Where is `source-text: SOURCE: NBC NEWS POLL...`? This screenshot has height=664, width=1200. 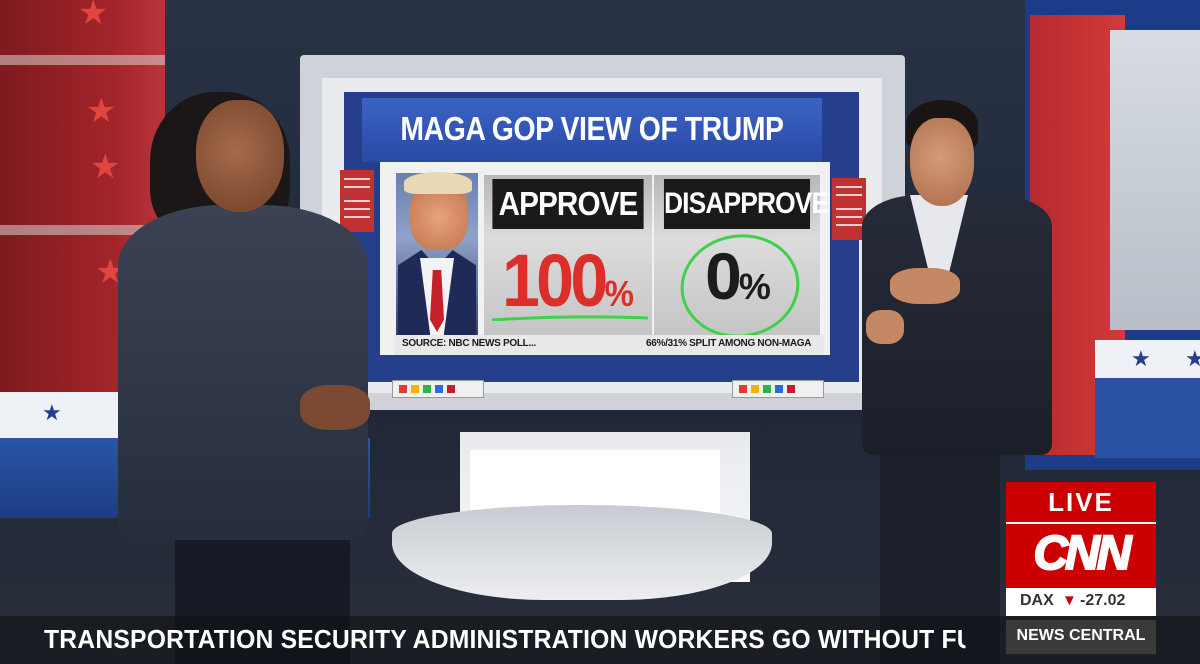
source-text: SOURCE: NBC NEWS POLL... is located at coordinates (469, 343).